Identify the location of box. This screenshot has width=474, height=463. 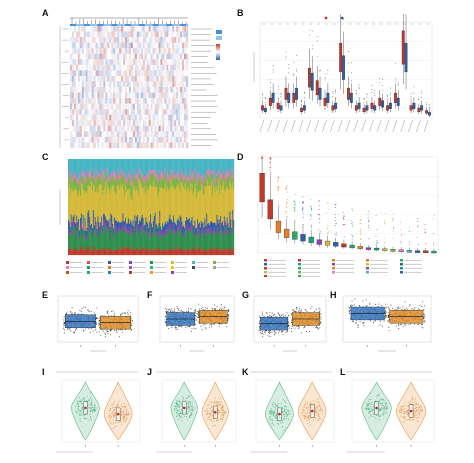
(270, 101).